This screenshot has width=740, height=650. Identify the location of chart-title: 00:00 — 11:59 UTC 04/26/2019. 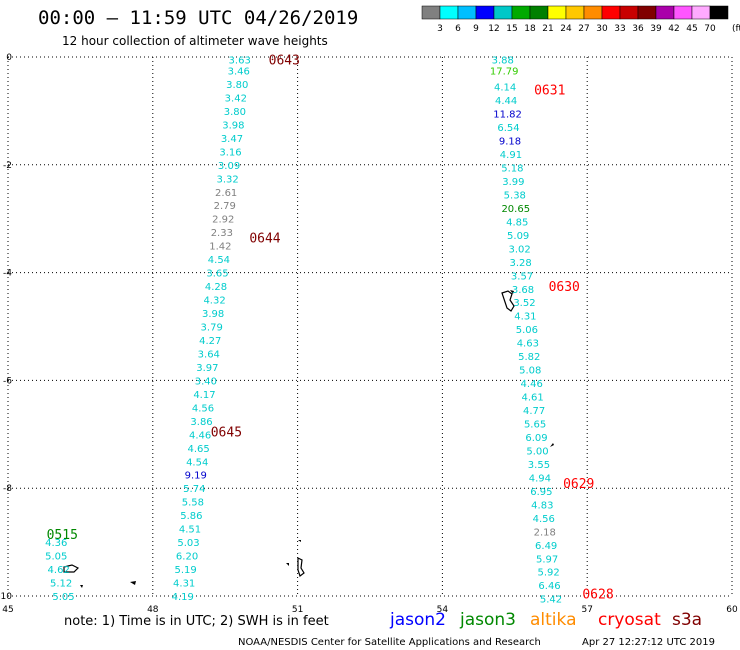
(198, 18).